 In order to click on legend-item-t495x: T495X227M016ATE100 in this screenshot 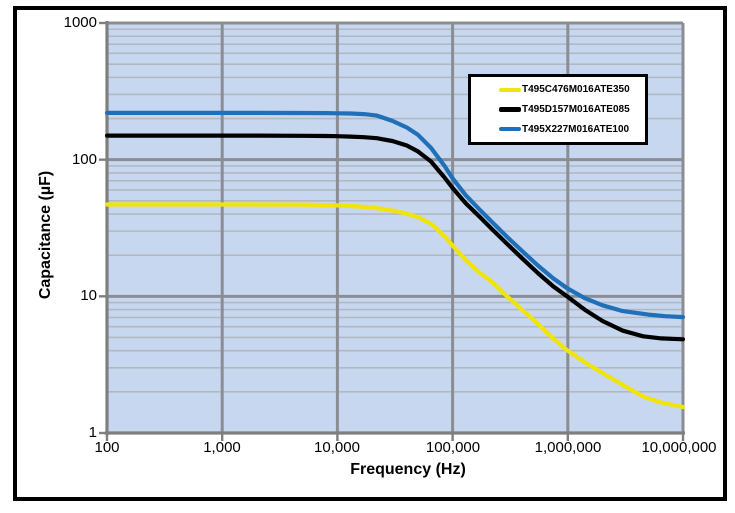, I will do `click(572, 129)`.